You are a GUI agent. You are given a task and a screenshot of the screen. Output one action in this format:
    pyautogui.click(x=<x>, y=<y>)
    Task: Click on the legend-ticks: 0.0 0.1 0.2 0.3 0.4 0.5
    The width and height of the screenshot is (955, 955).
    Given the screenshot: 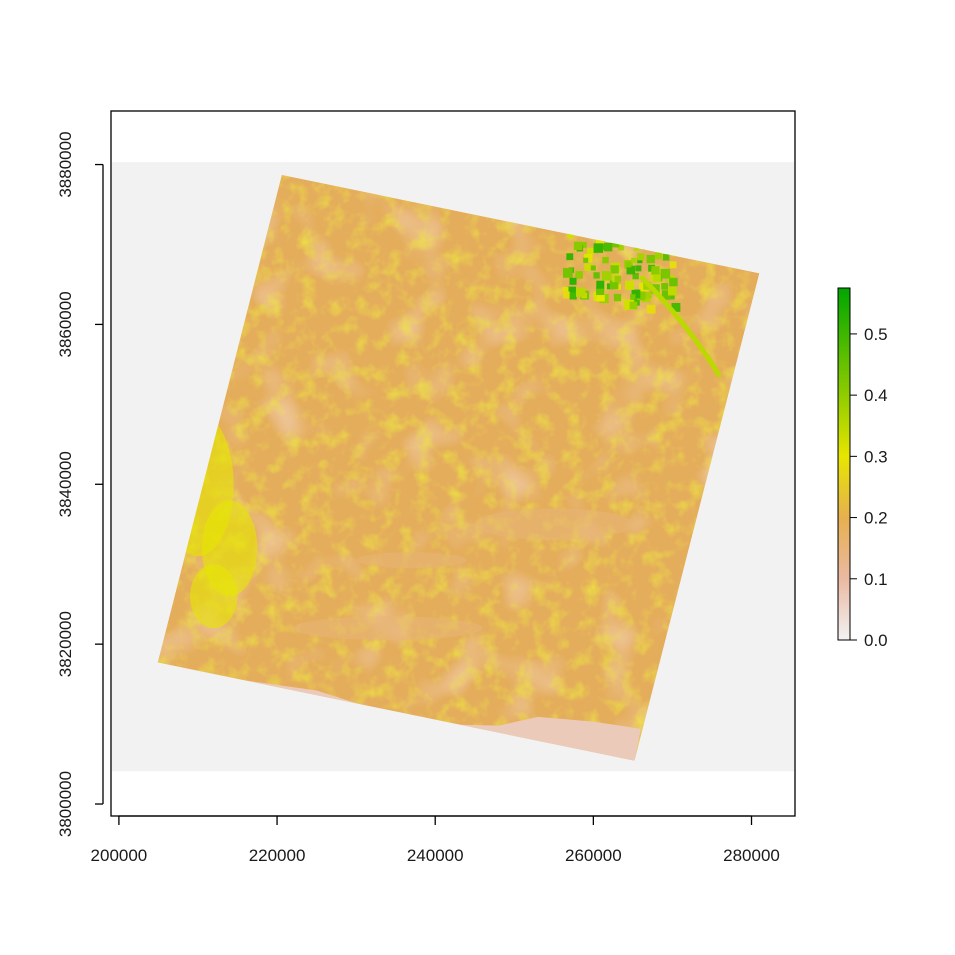 What is the action you would take?
    pyautogui.click(x=869, y=487)
    